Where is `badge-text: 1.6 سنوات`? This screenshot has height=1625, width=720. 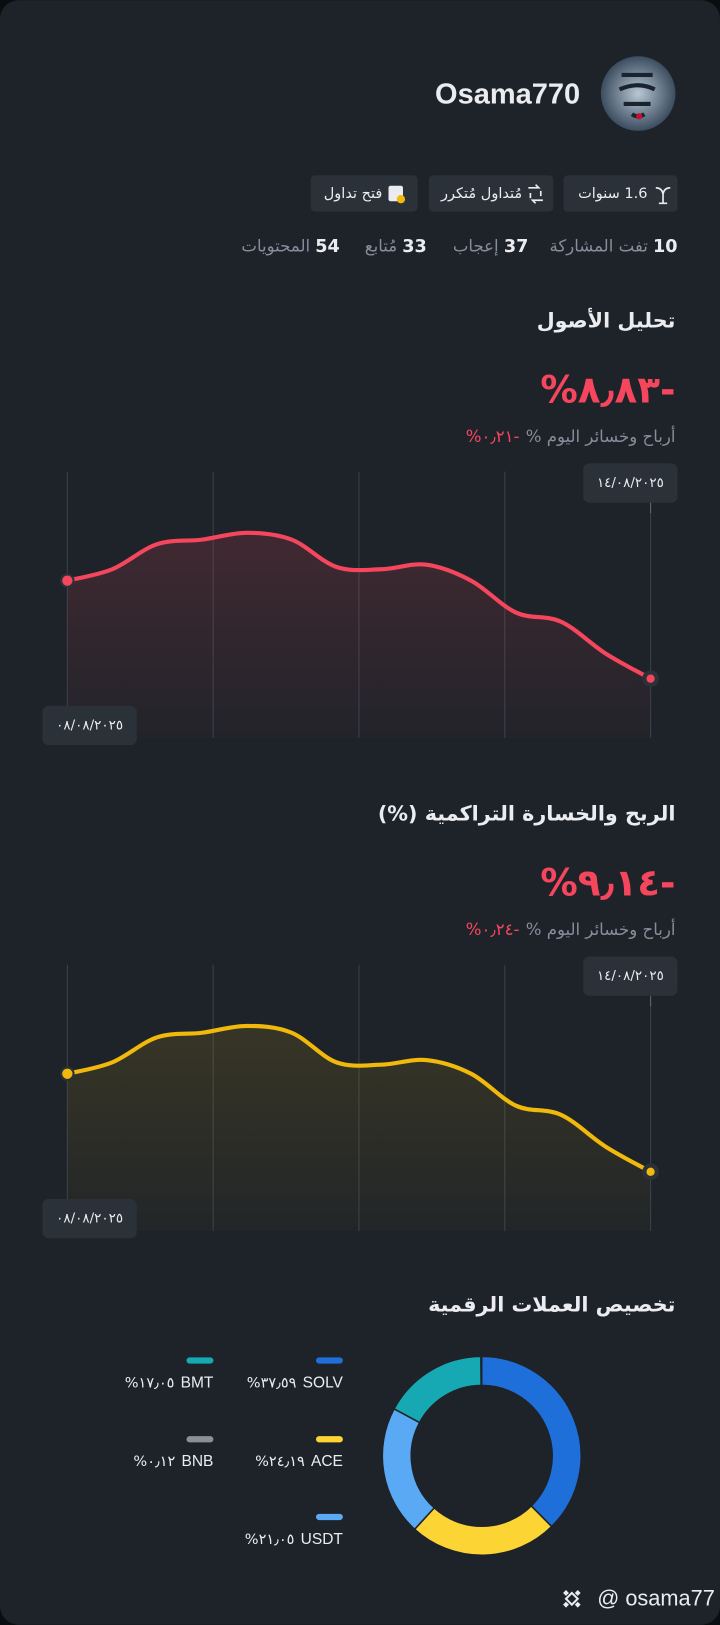
badge-text: 1.6 سنوات is located at coordinates (612, 194).